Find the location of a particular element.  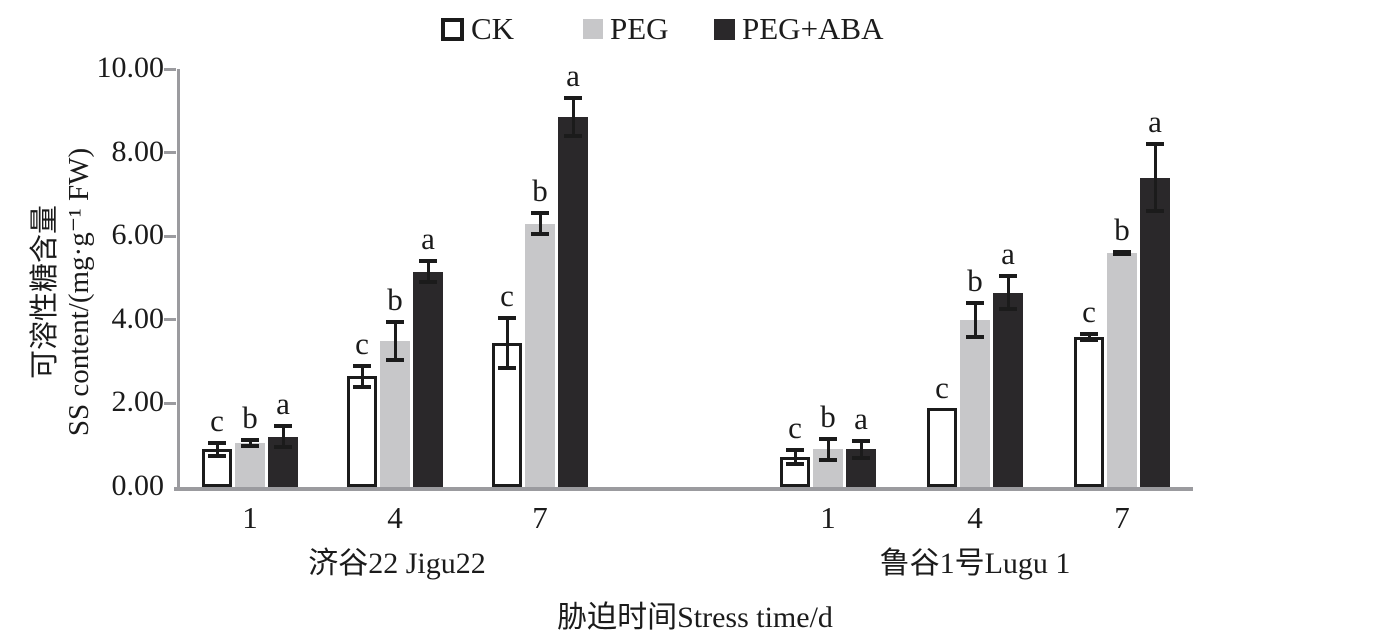

y-tick-label-2: 2.00 is located at coordinates (138, 401).